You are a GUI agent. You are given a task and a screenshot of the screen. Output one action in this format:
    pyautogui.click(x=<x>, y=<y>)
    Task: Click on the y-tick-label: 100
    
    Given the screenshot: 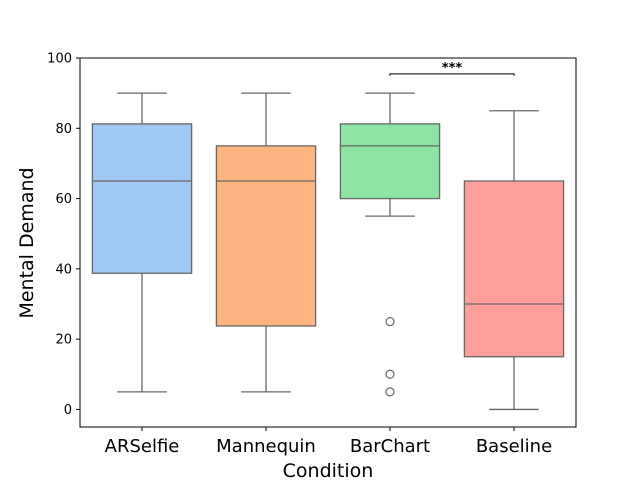 What is the action you would take?
    pyautogui.click(x=59, y=59)
    